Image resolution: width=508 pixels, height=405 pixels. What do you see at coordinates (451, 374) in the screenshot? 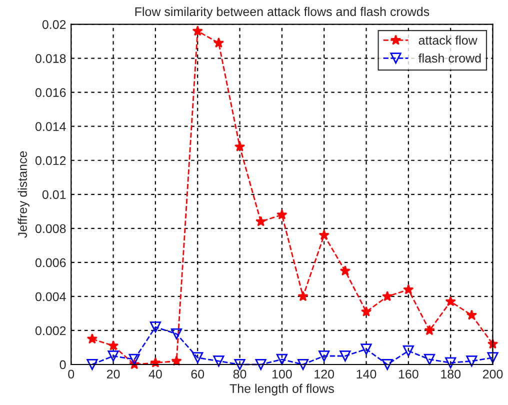
I see `x-tick-label: 180` at bounding box center [451, 374].